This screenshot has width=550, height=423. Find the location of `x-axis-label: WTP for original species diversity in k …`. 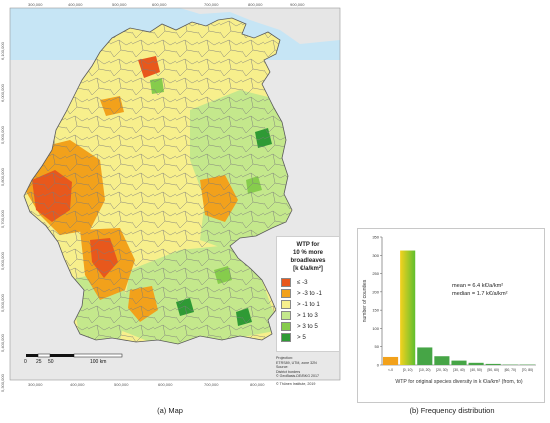

x-axis-label: WTP for original species diversity in k … is located at coordinates (459, 382).